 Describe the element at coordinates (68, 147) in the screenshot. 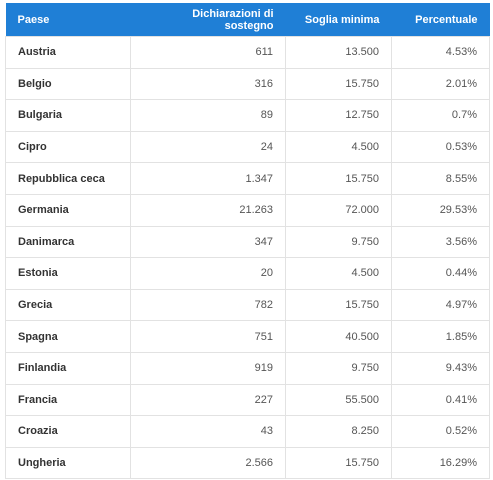

I see `country-cell: Cipro` at that location.